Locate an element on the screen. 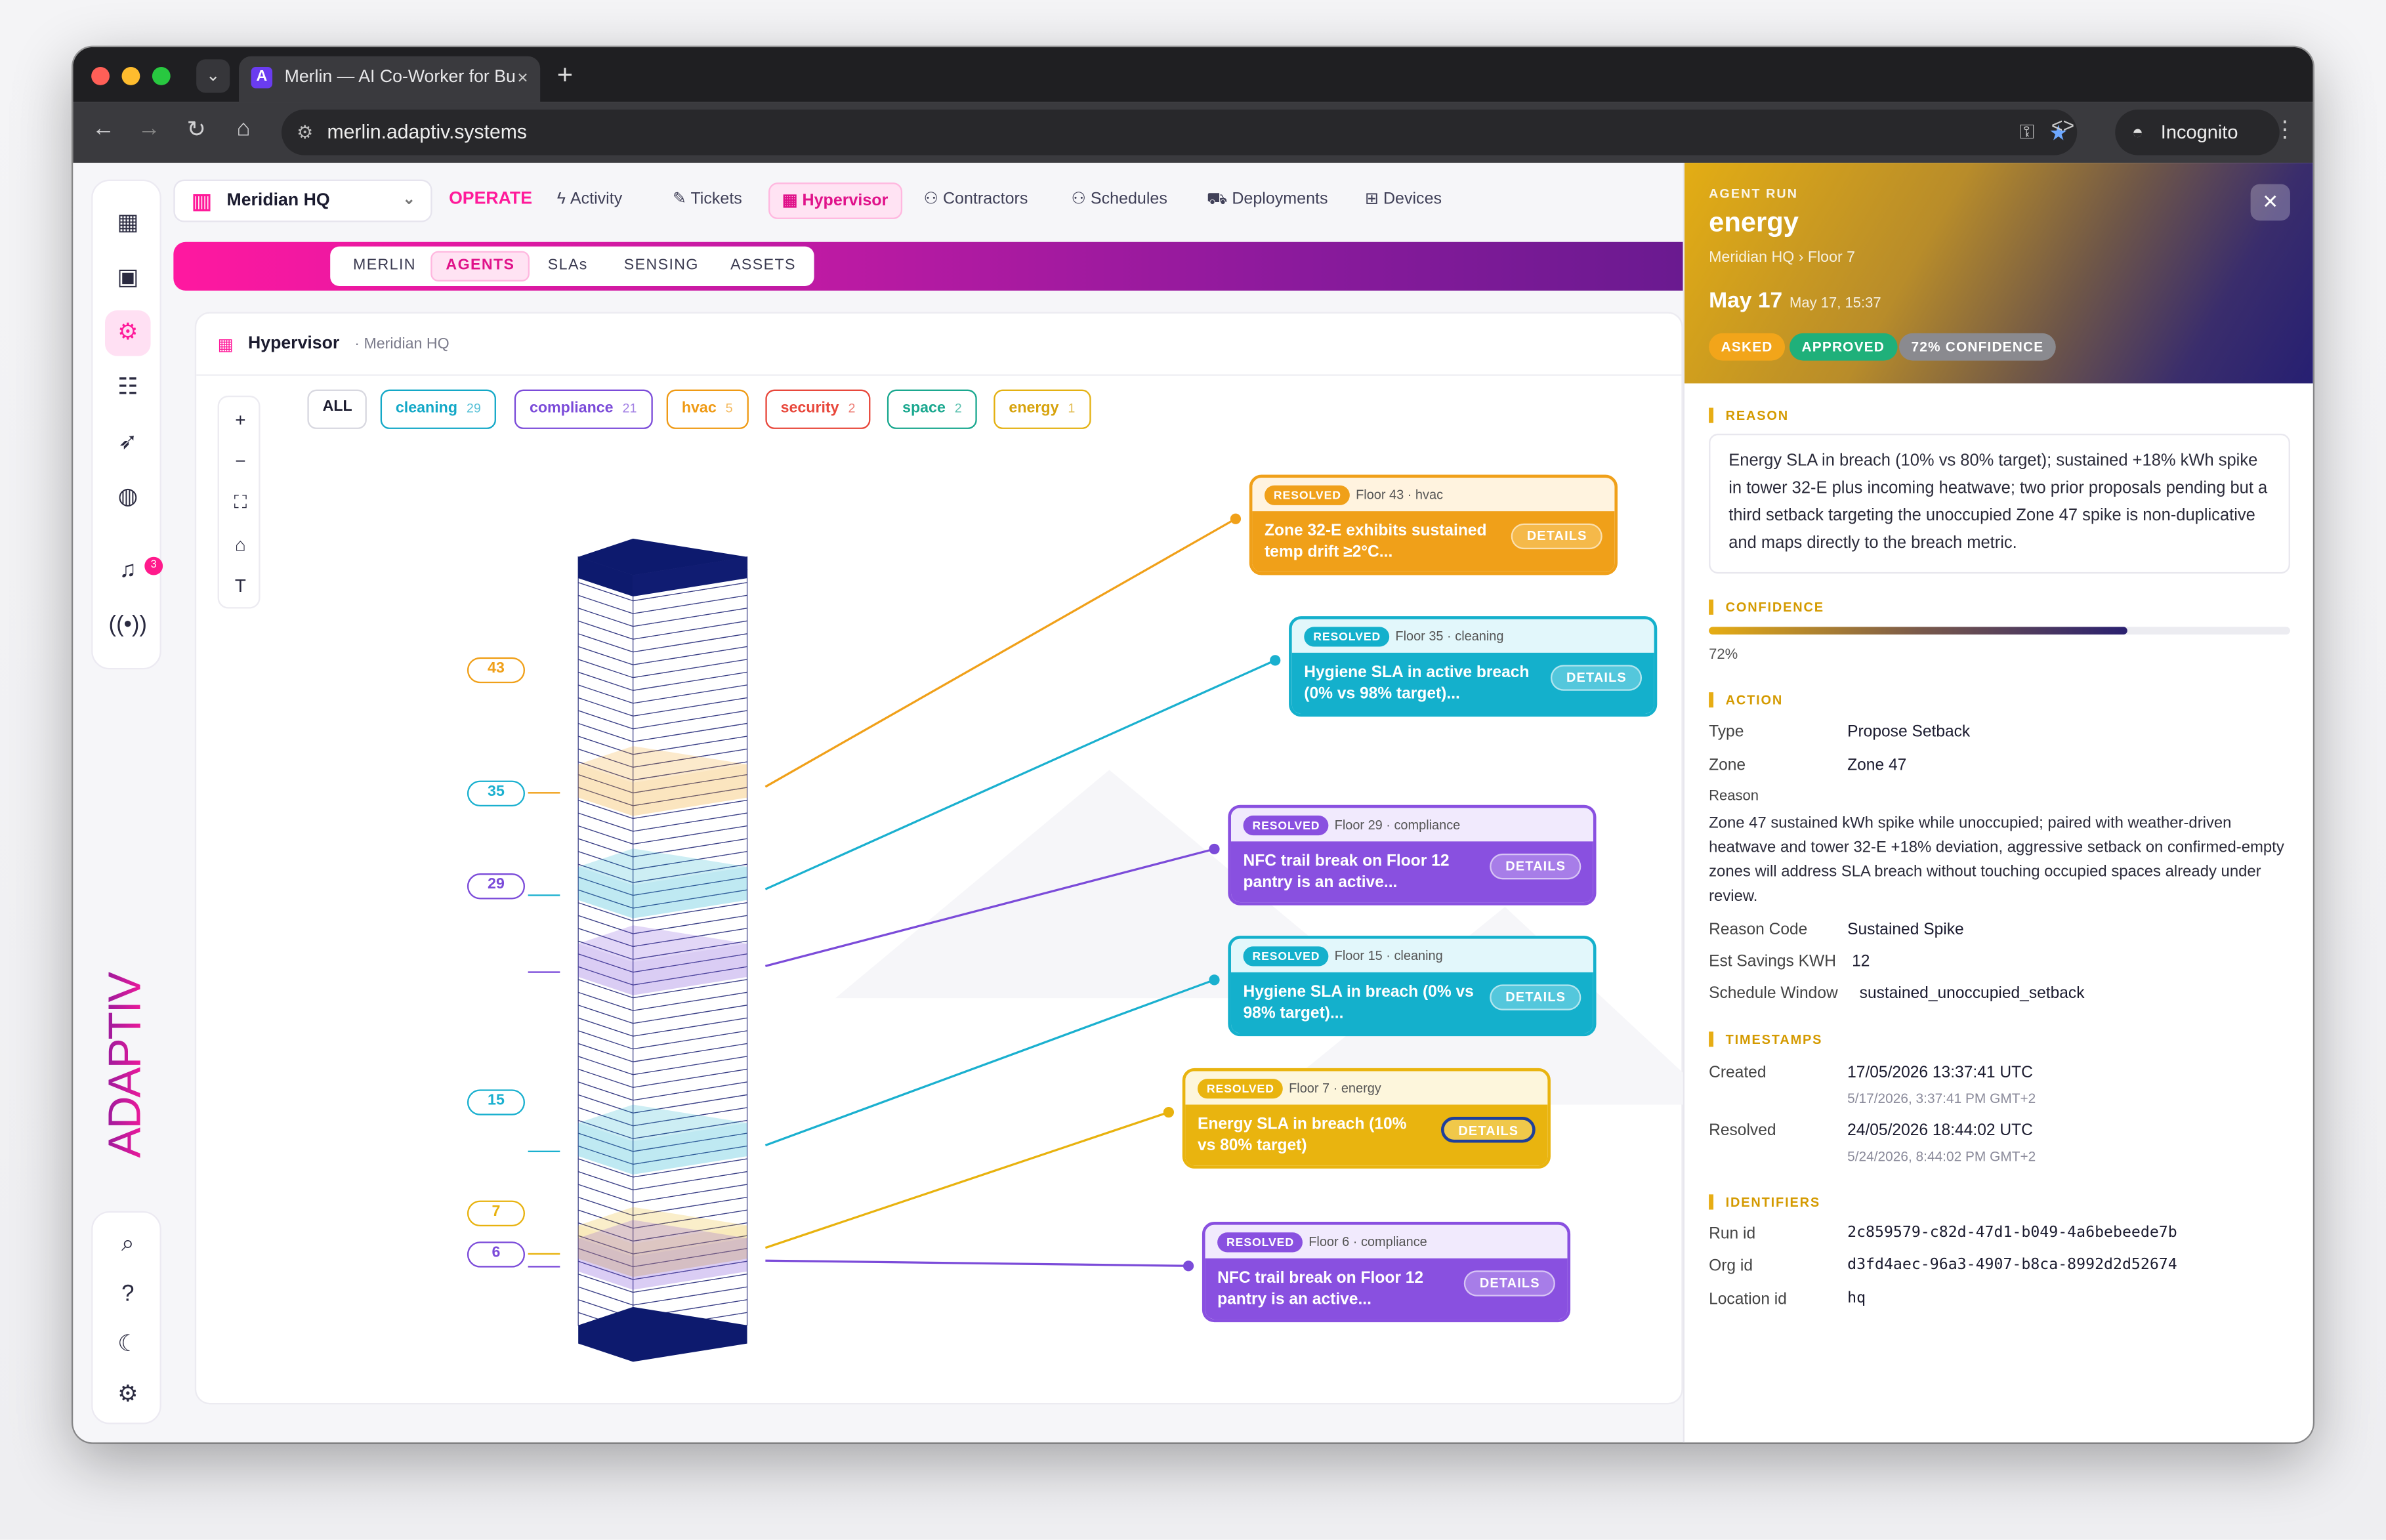 This screenshot has width=2386, height=1540. nav-deployments: ⛟ Deployments is located at coordinates (1267, 199).